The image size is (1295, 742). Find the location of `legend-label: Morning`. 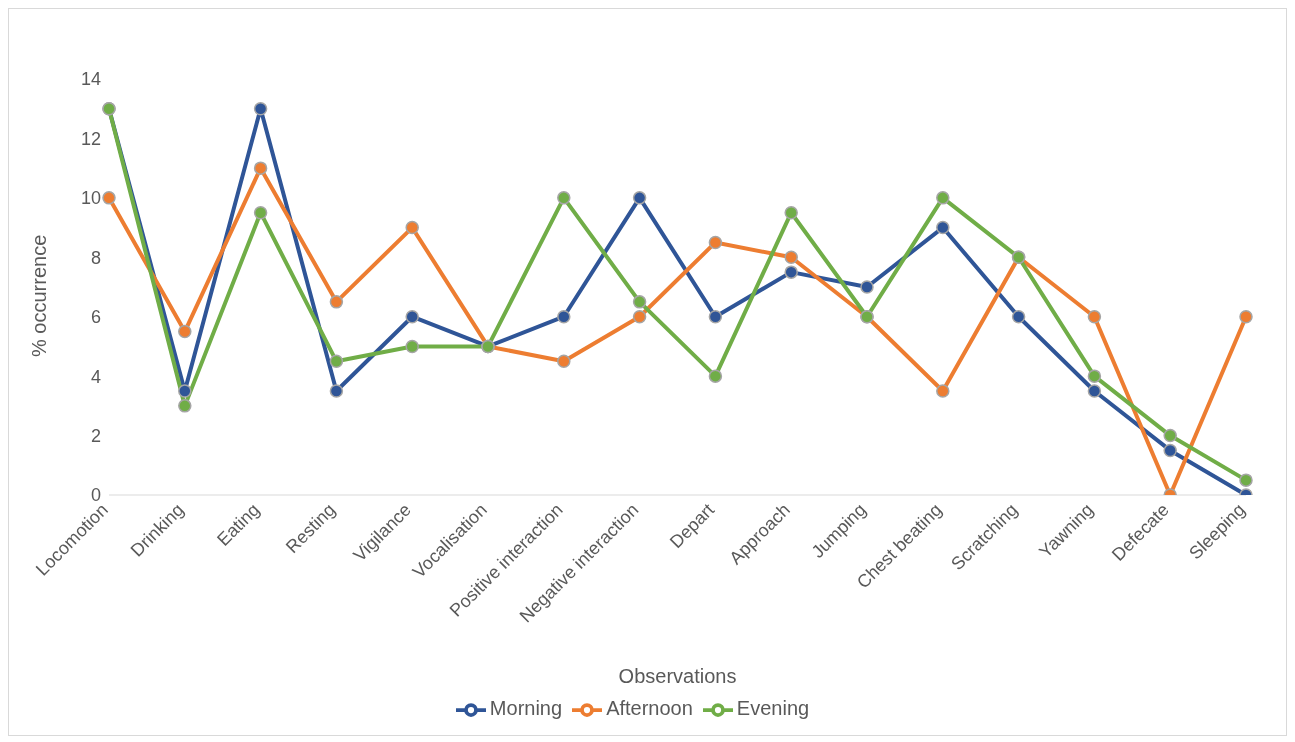

legend-label: Morning is located at coordinates (526, 708).